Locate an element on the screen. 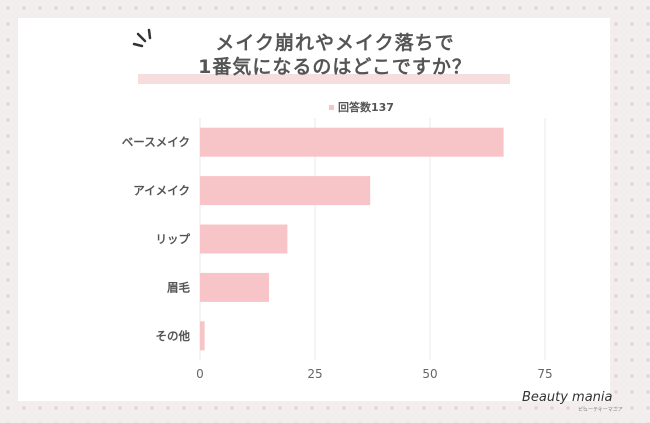 Image resolution: width=650 pixels, height=423 pixels. category-label: アイメイク is located at coordinates (161, 191).